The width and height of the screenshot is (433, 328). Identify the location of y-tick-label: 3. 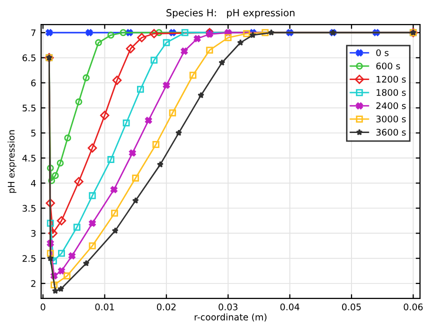
(33, 233).